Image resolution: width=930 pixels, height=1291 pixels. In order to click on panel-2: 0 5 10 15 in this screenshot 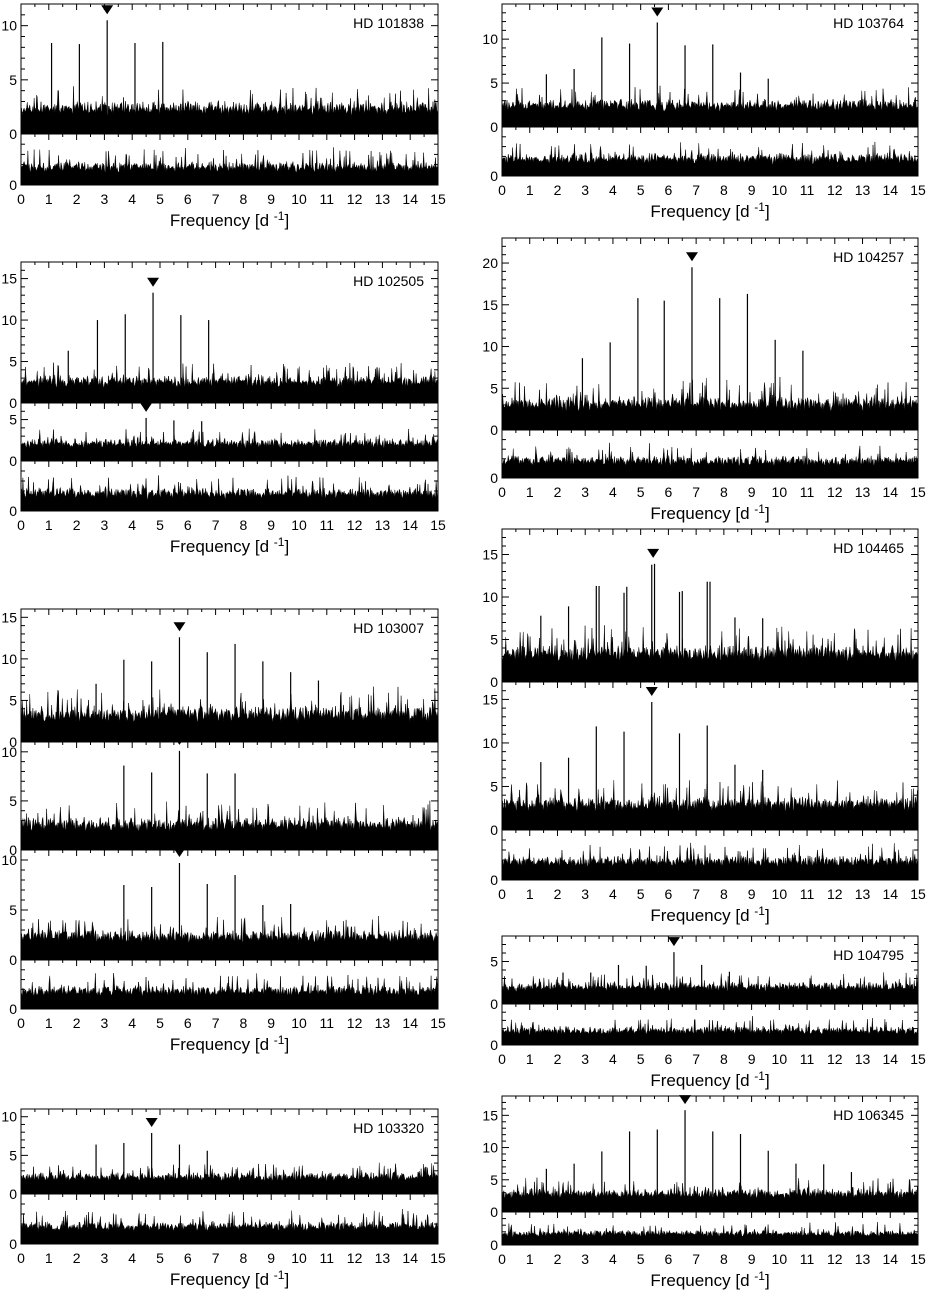, I will do `click(700, 759)`.